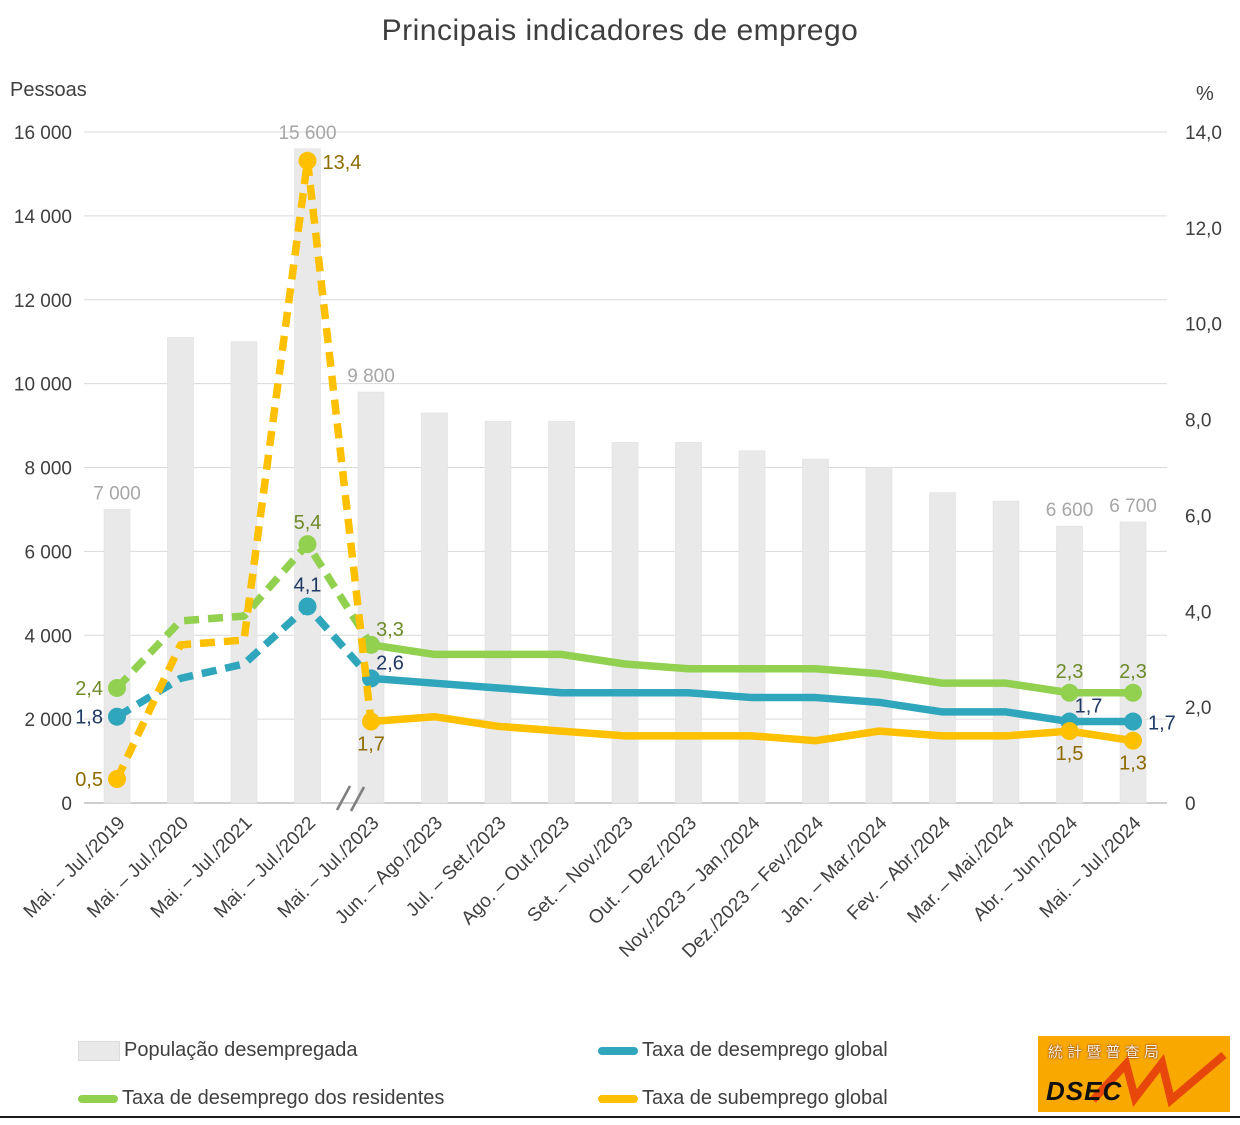  Describe the element at coordinates (961, 869) in the screenshot. I see `x-axis-label: Mar. – Mai./2024` at that location.